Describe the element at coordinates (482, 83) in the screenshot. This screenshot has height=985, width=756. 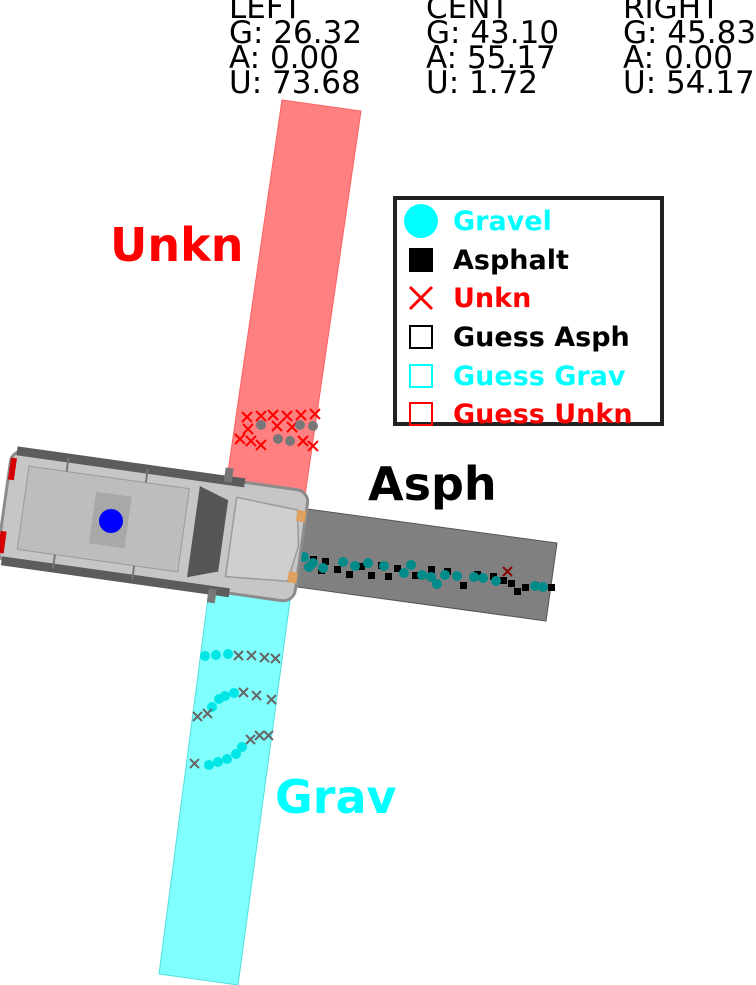
I see `stats-center-unknown: U: 1.72` at that location.